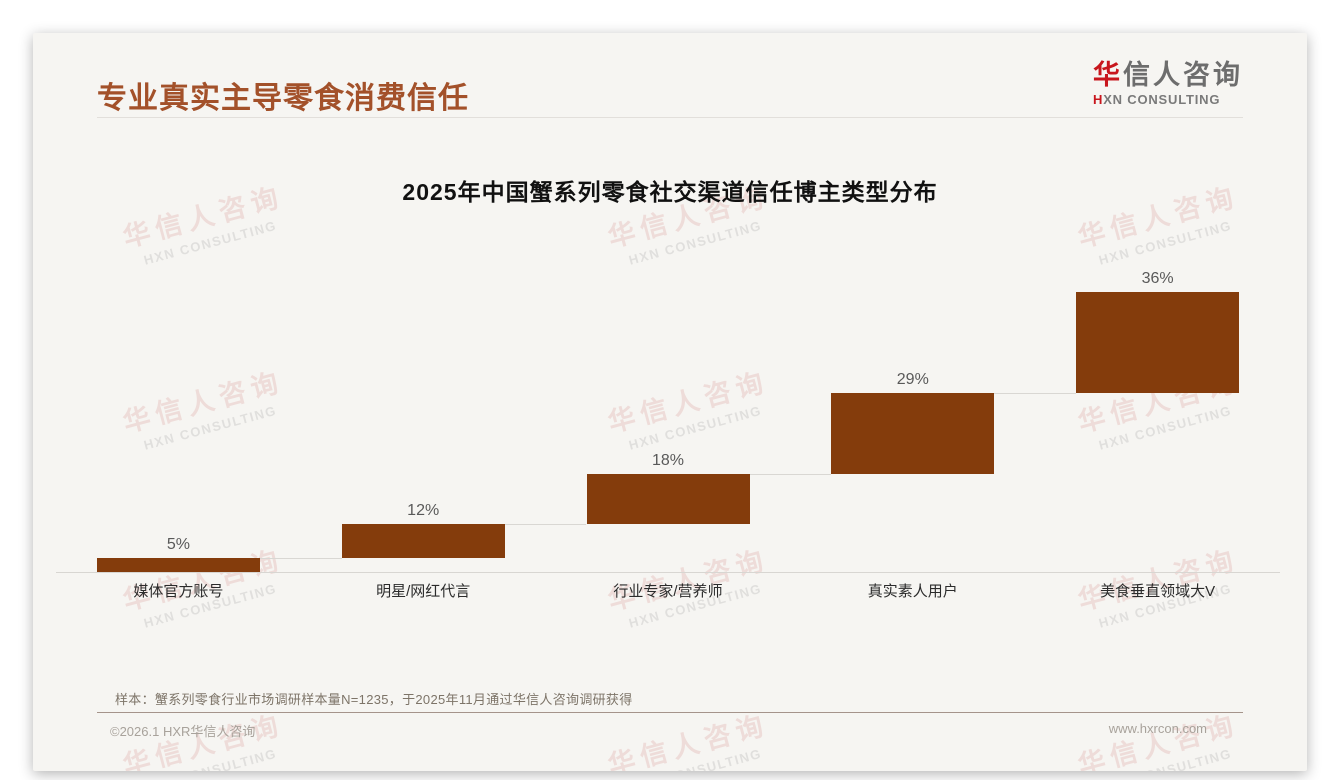 This screenshot has width=1340, height=780. I want to click on logo-english-name: HXN CONSULTING, so click(1168, 99).